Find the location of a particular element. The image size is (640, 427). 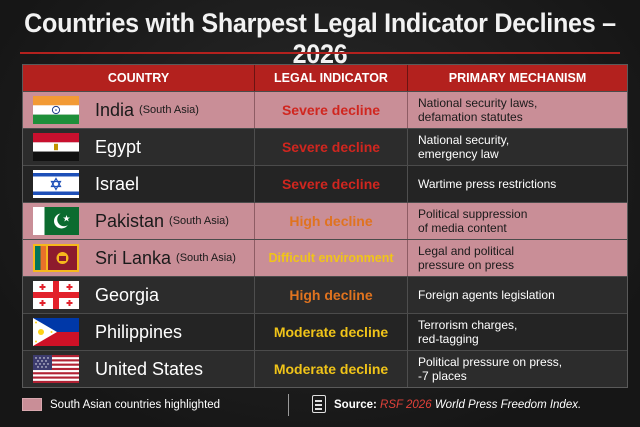

legend-text: South Asian countries highlighted is located at coordinates (135, 405).